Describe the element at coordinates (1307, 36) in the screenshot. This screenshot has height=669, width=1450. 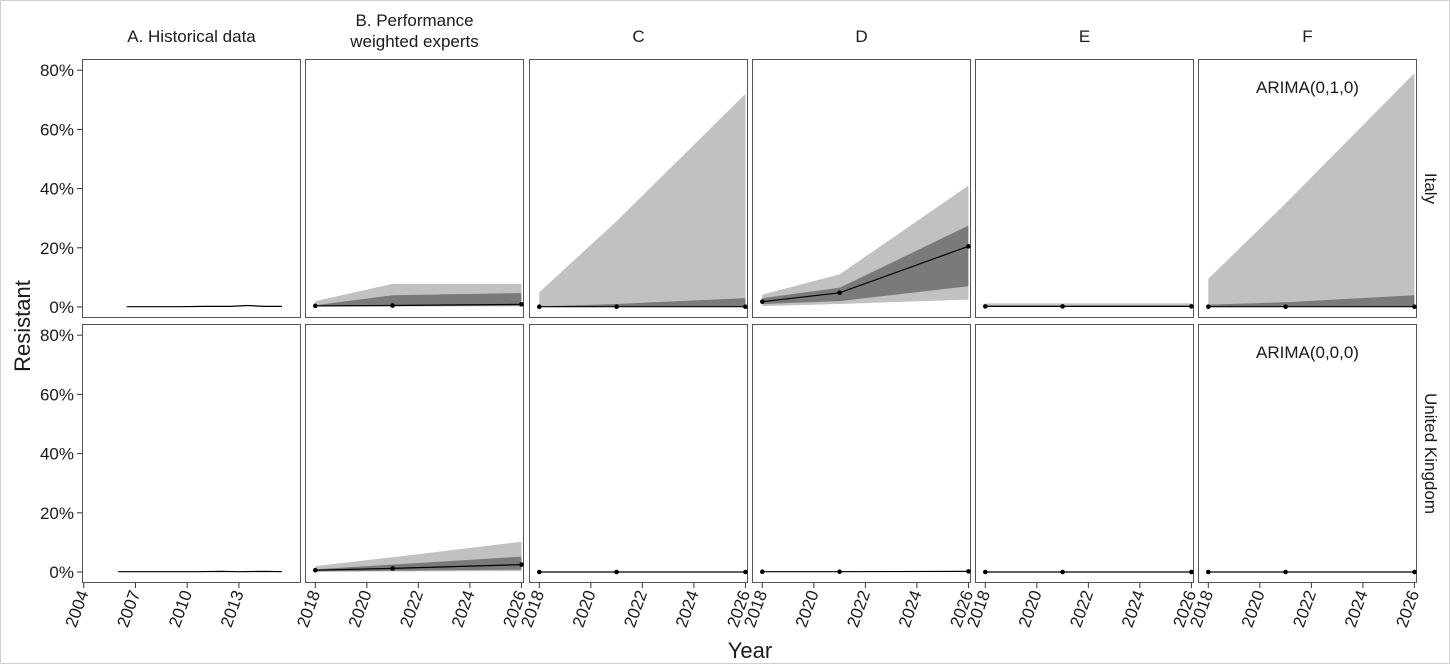
I see `column-title: F` at that location.